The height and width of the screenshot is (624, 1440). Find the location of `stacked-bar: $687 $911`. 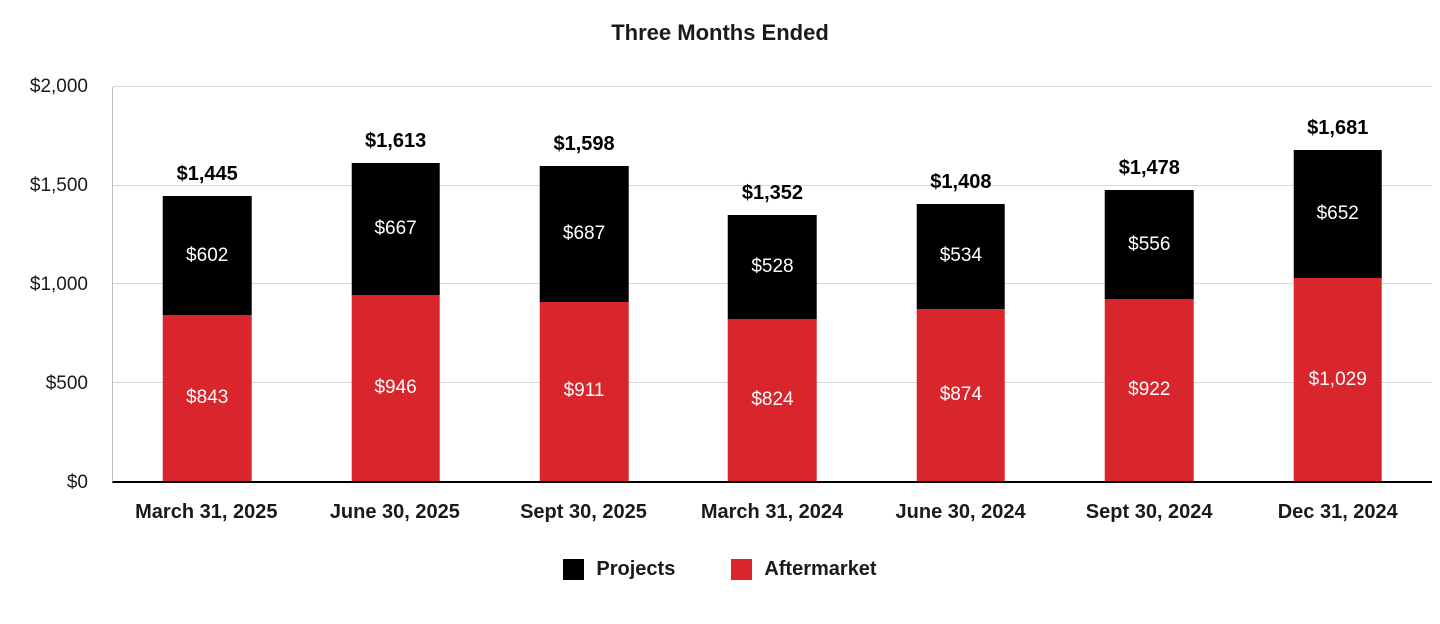

stacked-bar: $687 $911 is located at coordinates (584, 323).